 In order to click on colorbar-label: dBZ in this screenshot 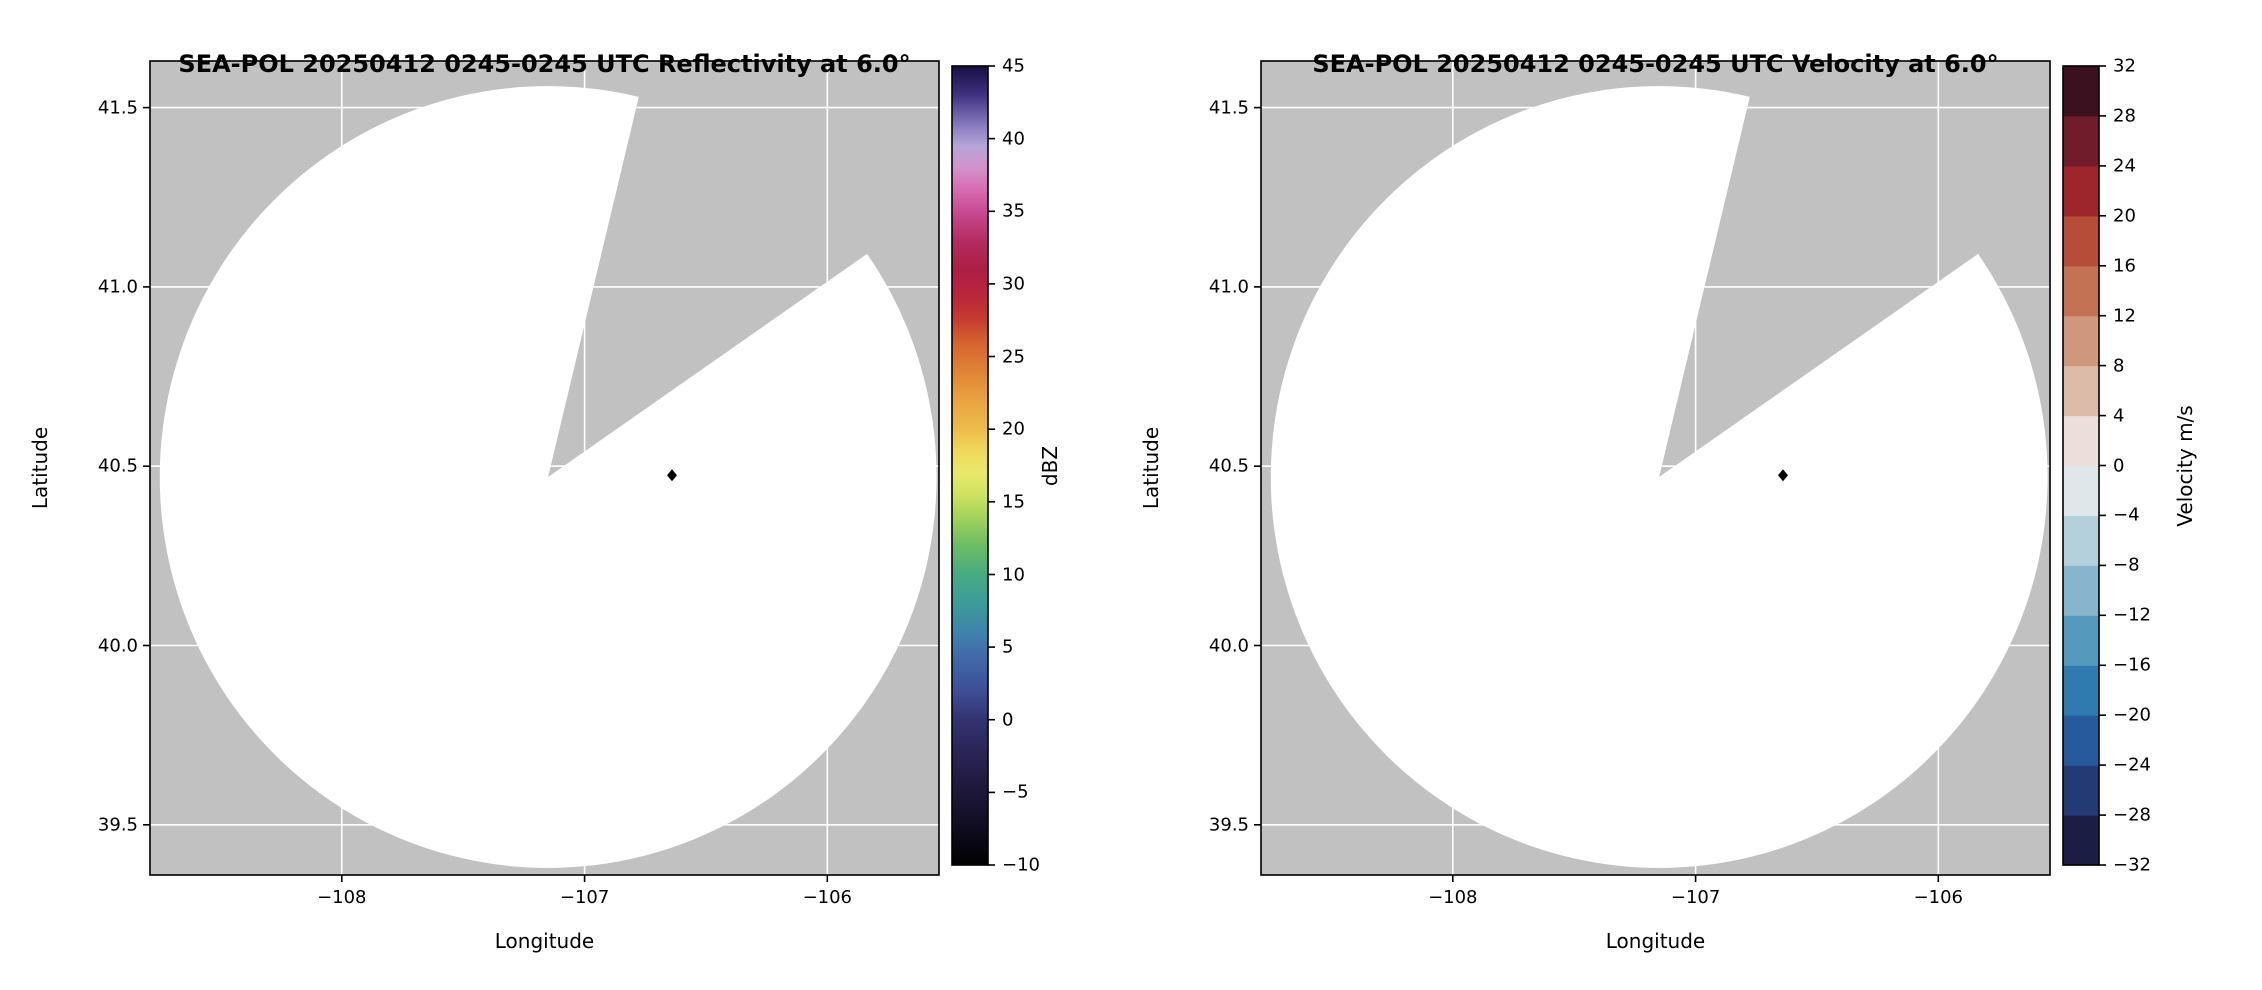, I will do `click(1050, 466)`.